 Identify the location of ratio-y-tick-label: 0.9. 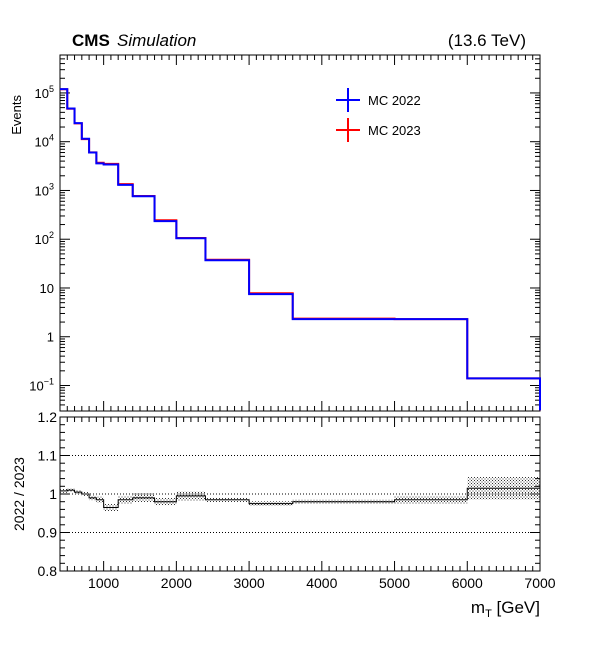
(48, 533).